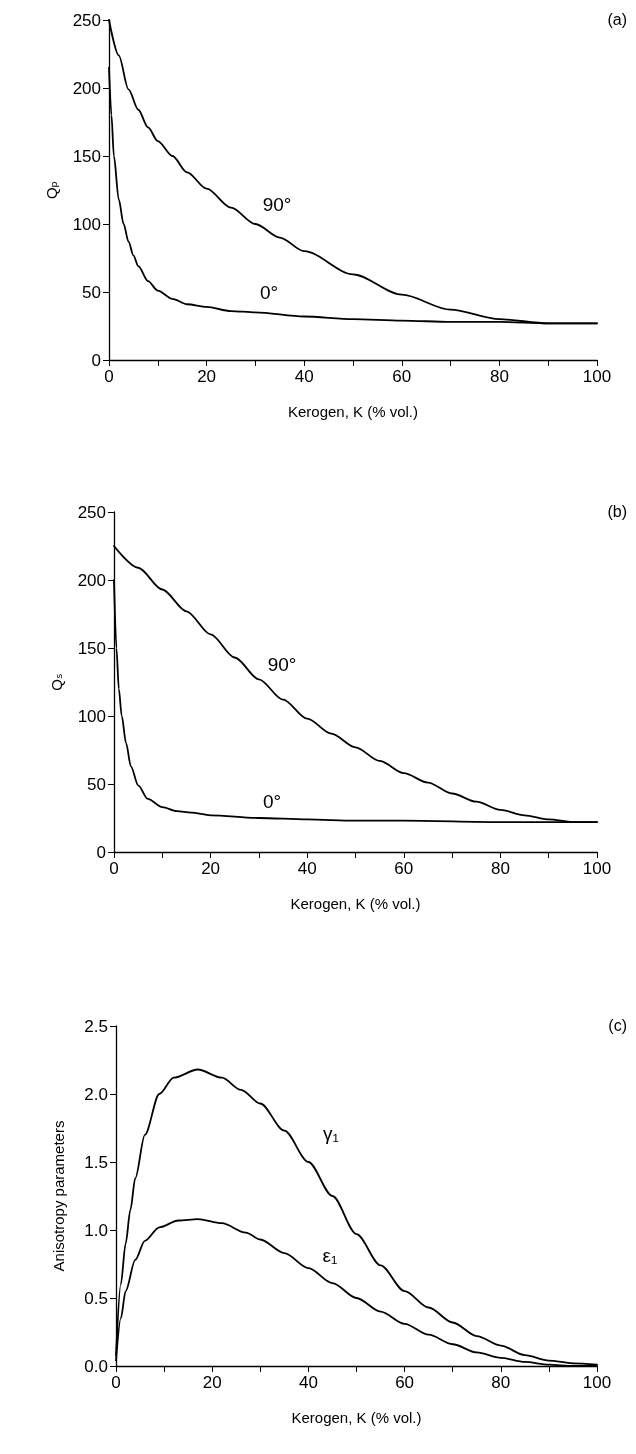  Describe the element at coordinates (617, 511) in the screenshot. I see `chart-title: (b)` at that location.